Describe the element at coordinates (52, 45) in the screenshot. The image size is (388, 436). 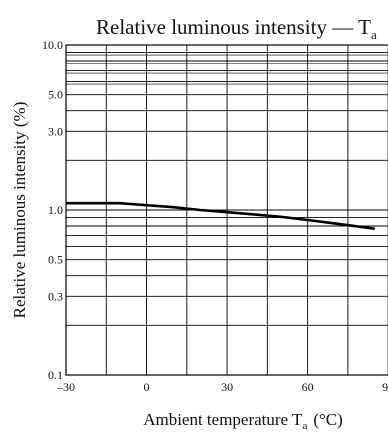
I see `y-tick-label: 10.0` at that location.